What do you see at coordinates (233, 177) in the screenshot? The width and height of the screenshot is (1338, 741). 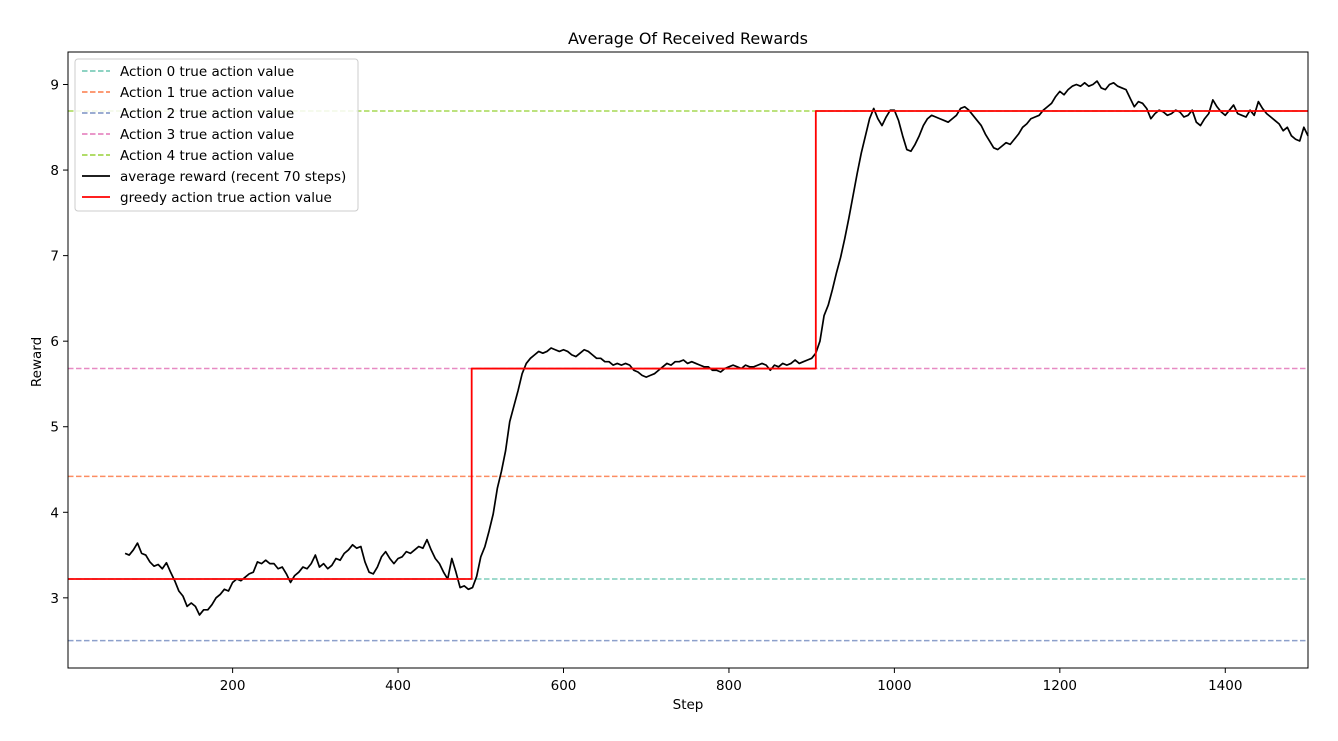 I see `legend-entry-label: average reward (recent 70 steps)` at bounding box center [233, 177].